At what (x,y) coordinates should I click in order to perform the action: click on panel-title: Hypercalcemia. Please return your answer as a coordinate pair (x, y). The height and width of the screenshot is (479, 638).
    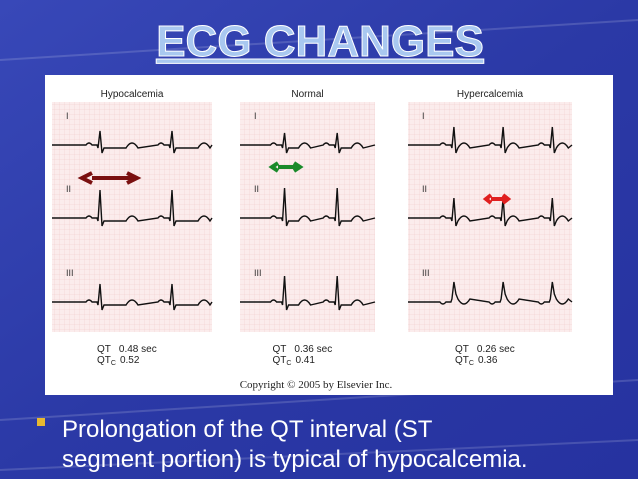
    Looking at the image, I should click on (490, 94).